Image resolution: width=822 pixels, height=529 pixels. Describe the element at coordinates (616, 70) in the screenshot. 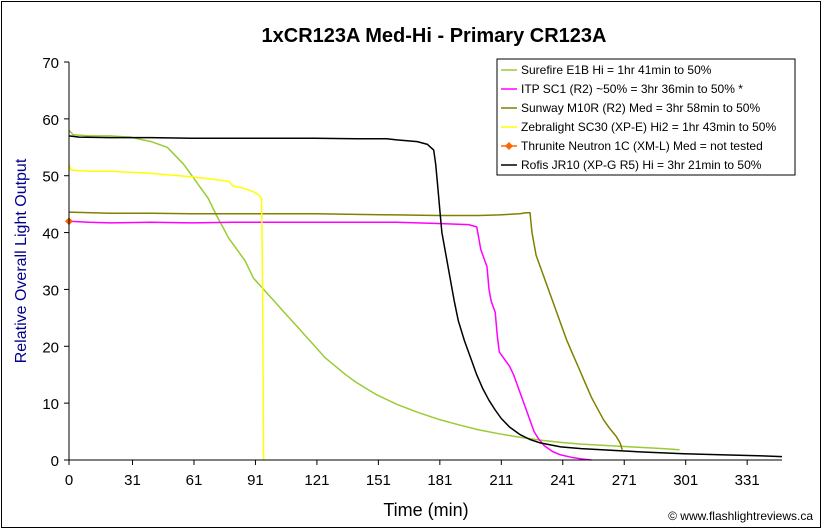

I see `legend-entry-1: Surefire E1B Hi = 1hr 41min to 50%` at that location.